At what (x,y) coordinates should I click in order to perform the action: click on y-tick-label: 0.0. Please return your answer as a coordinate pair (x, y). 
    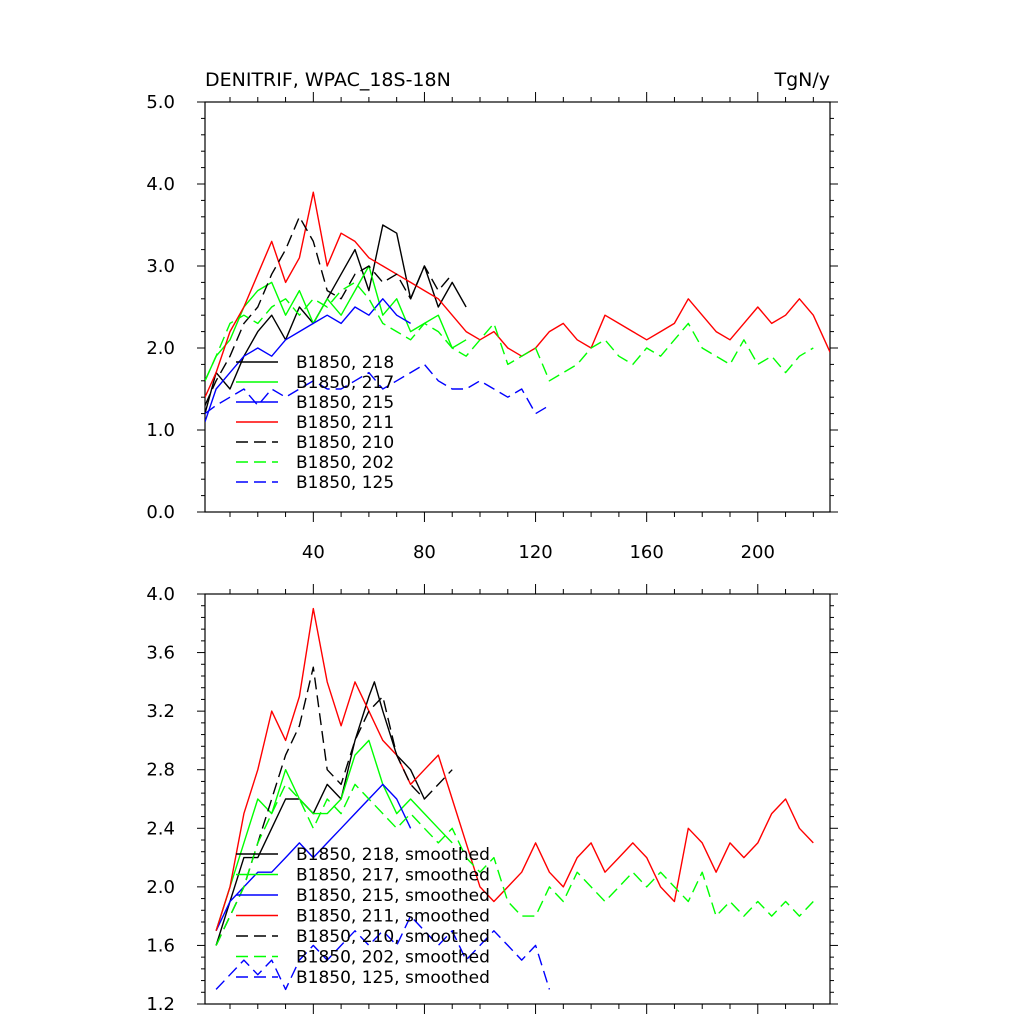
    Looking at the image, I should click on (160, 512).